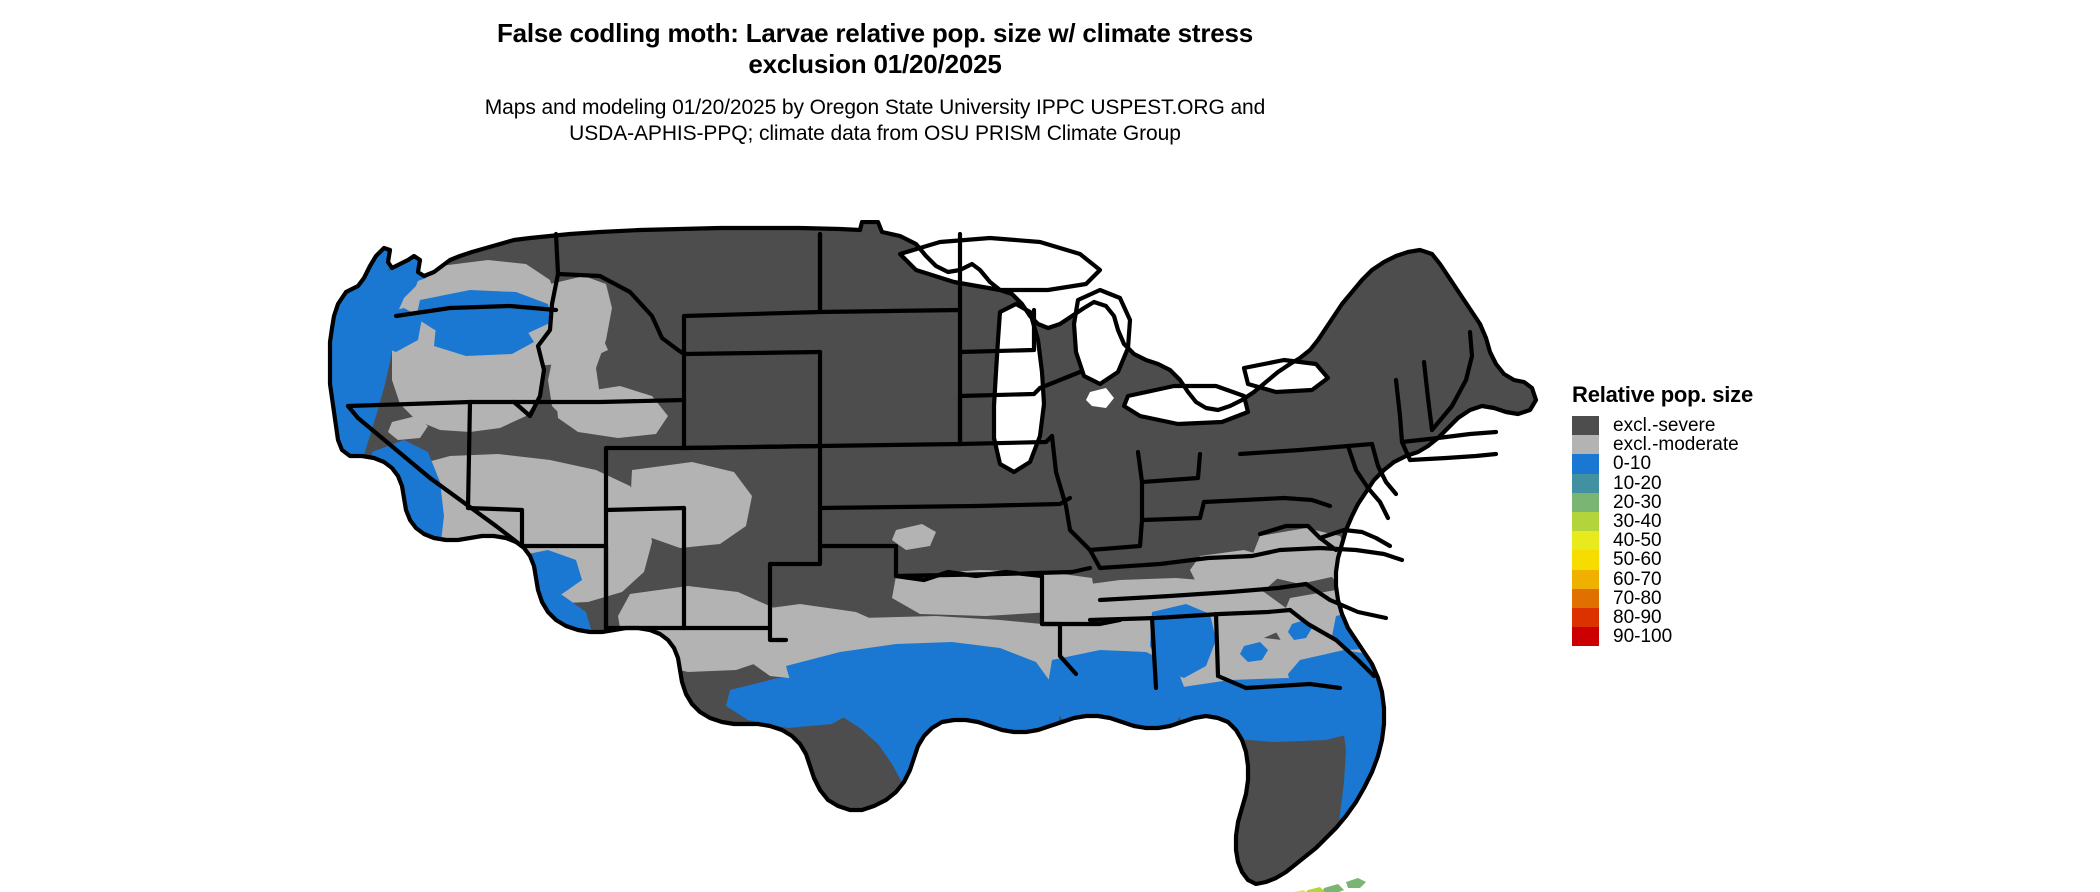  I want to click on legend-row: 90-100, so click(1782, 637).